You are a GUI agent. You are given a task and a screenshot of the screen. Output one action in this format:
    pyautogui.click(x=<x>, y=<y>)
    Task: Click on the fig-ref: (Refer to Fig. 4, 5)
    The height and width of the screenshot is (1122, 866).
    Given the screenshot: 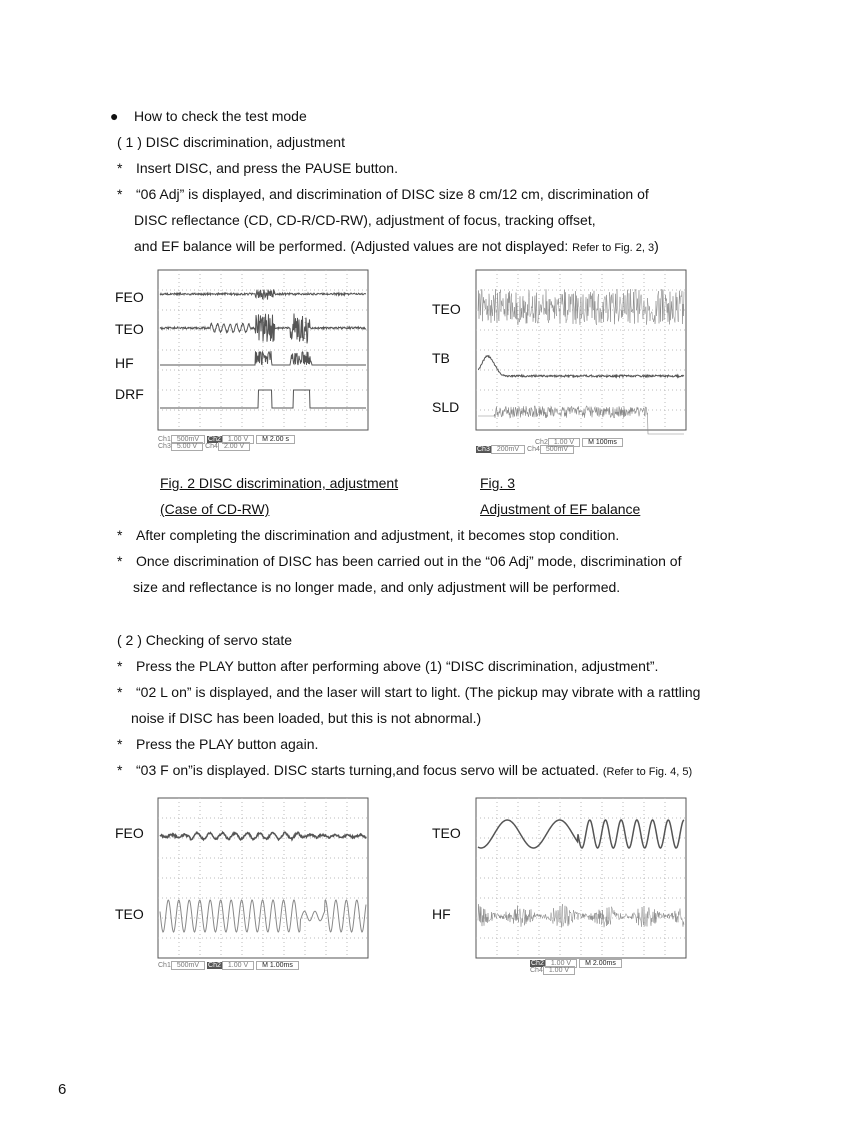 What is the action you would take?
    pyautogui.click(x=647, y=772)
    